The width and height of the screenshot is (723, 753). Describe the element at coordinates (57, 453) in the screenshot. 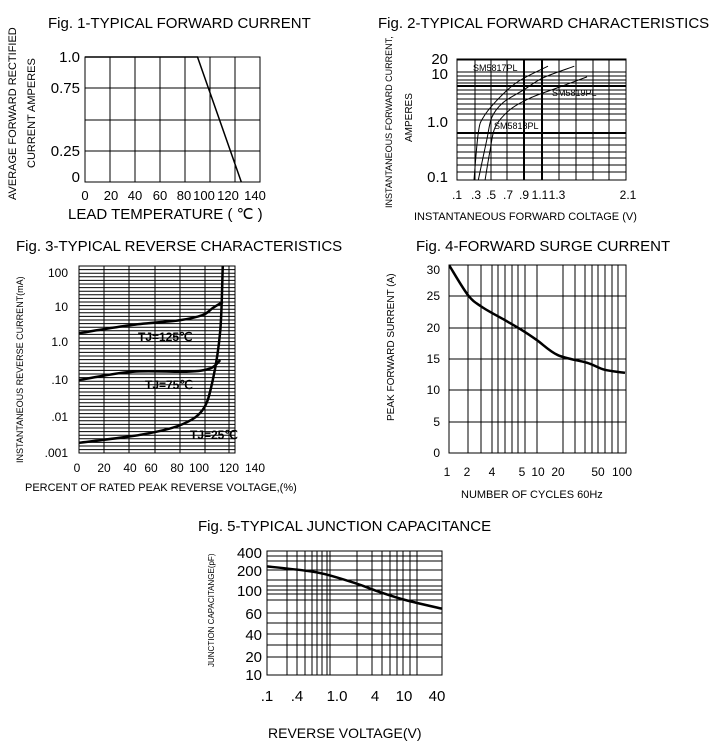

I see `y-tick-label: .001` at that location.